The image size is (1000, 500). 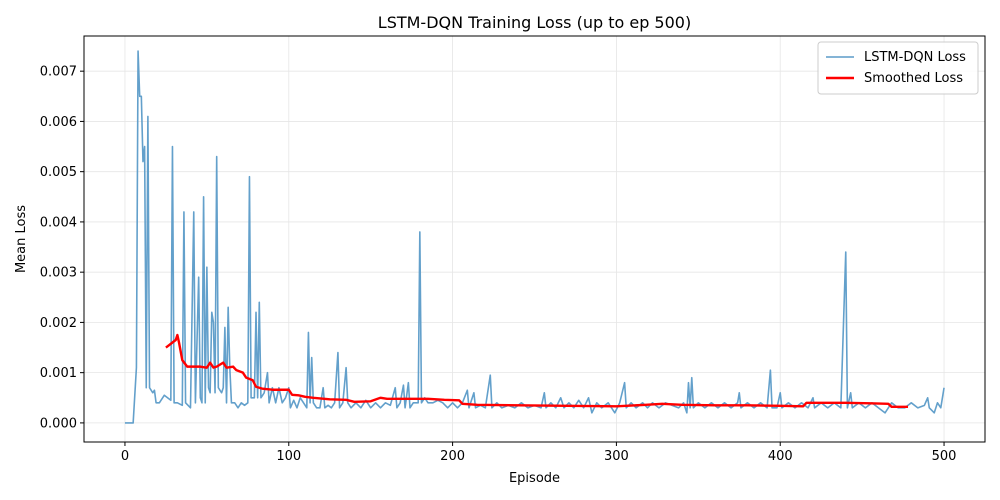 What do you see at coordinates (616, 456) in the screenshot?
I see `x-tick-label: 300` at bounding box center [616, 456].